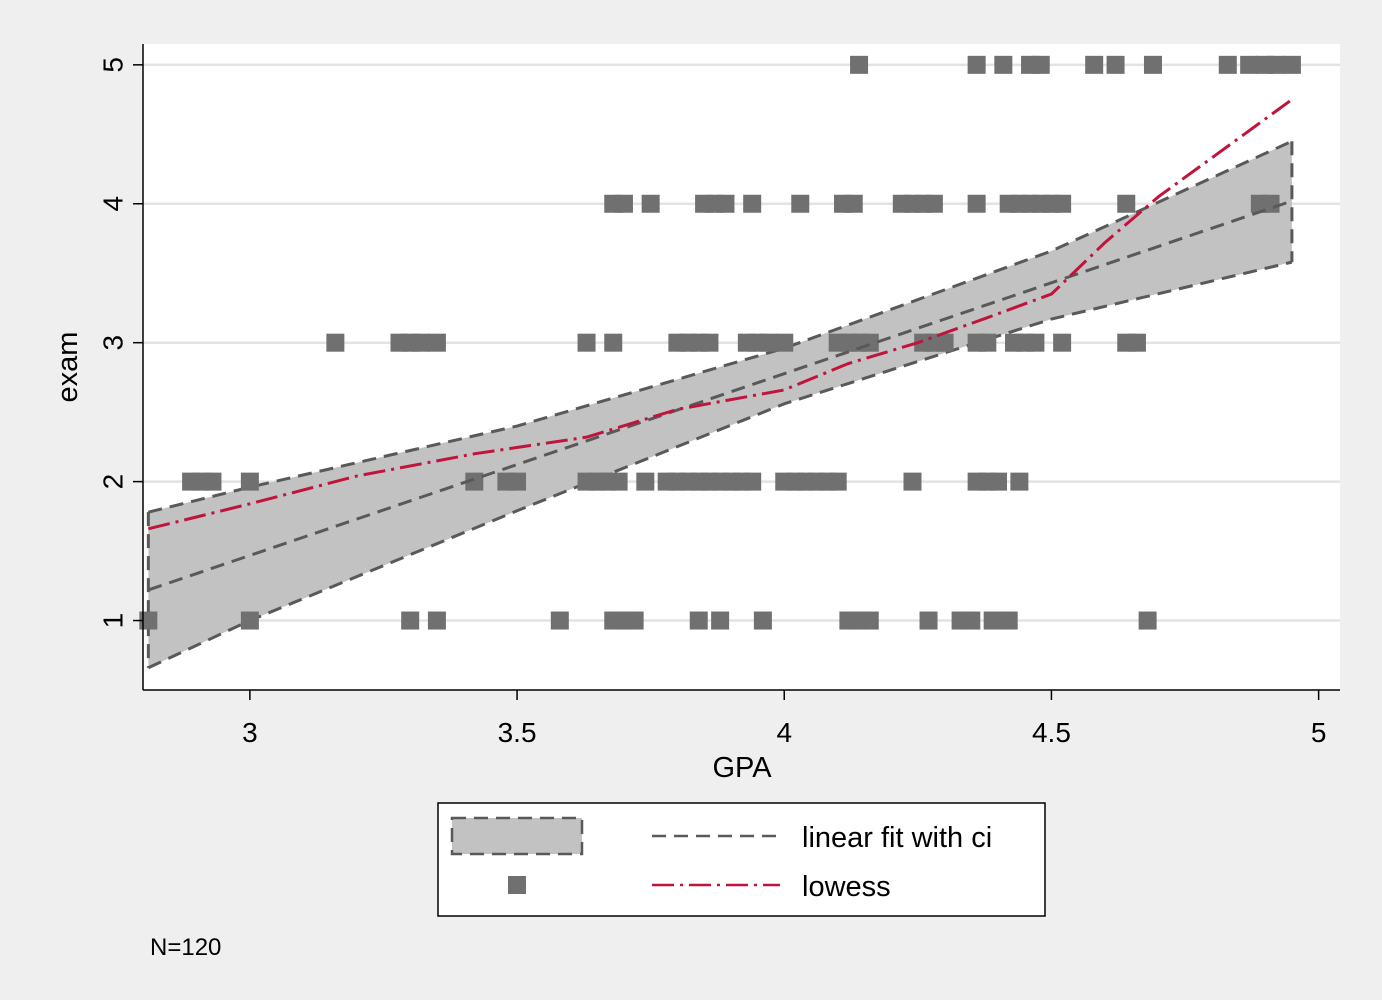  I want to click on x-tick-label-5: 5, so click(1319, 732).